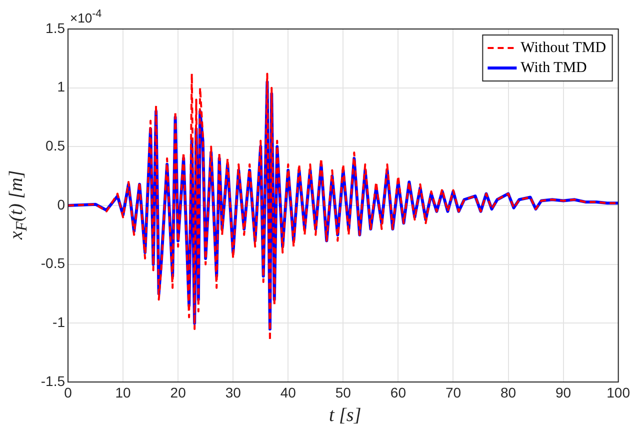 This screenshot has height=435, width=633. What do you see at coordinates (508, 392) in the screenshot?
I see `x-tick-label: 80` at bounding box center [508, 392].